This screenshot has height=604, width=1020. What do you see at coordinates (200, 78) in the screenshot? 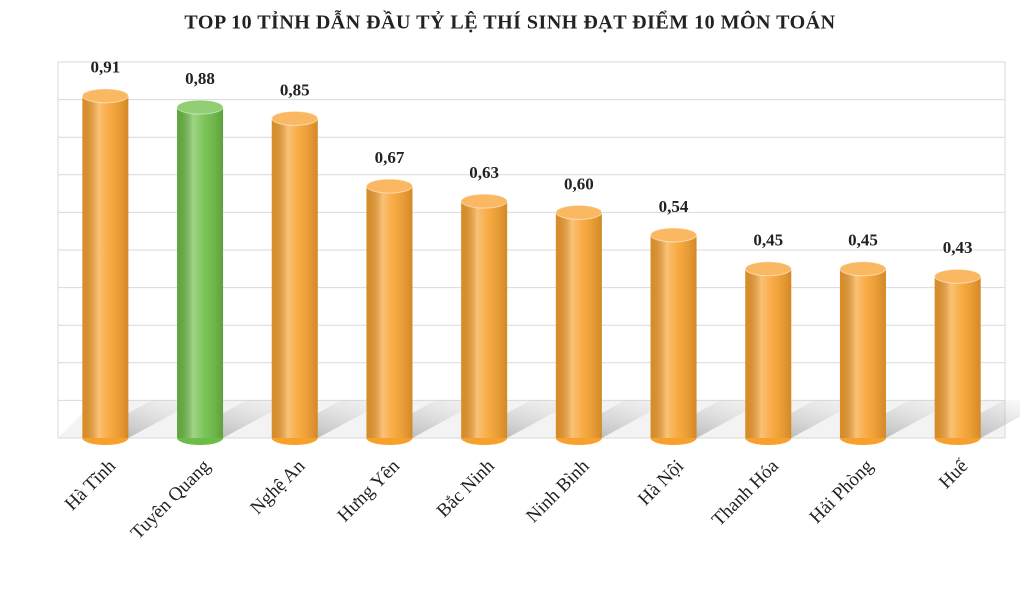
I see `value-label: 0,88` at bounding box center [200, 78].